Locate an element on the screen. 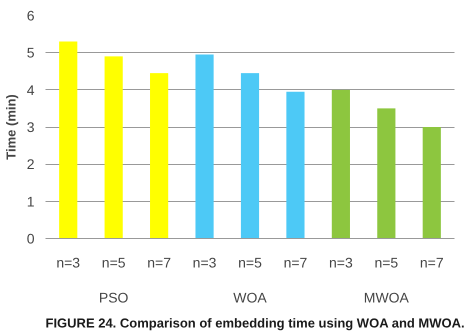  y-tick-label: 5 is located at coordinates (30, 52).